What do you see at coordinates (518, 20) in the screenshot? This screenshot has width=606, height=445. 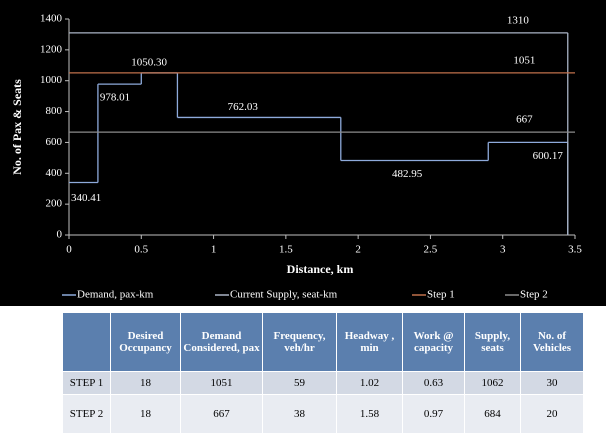 I see `data-label: 1310` at bounding box center [518, 20].